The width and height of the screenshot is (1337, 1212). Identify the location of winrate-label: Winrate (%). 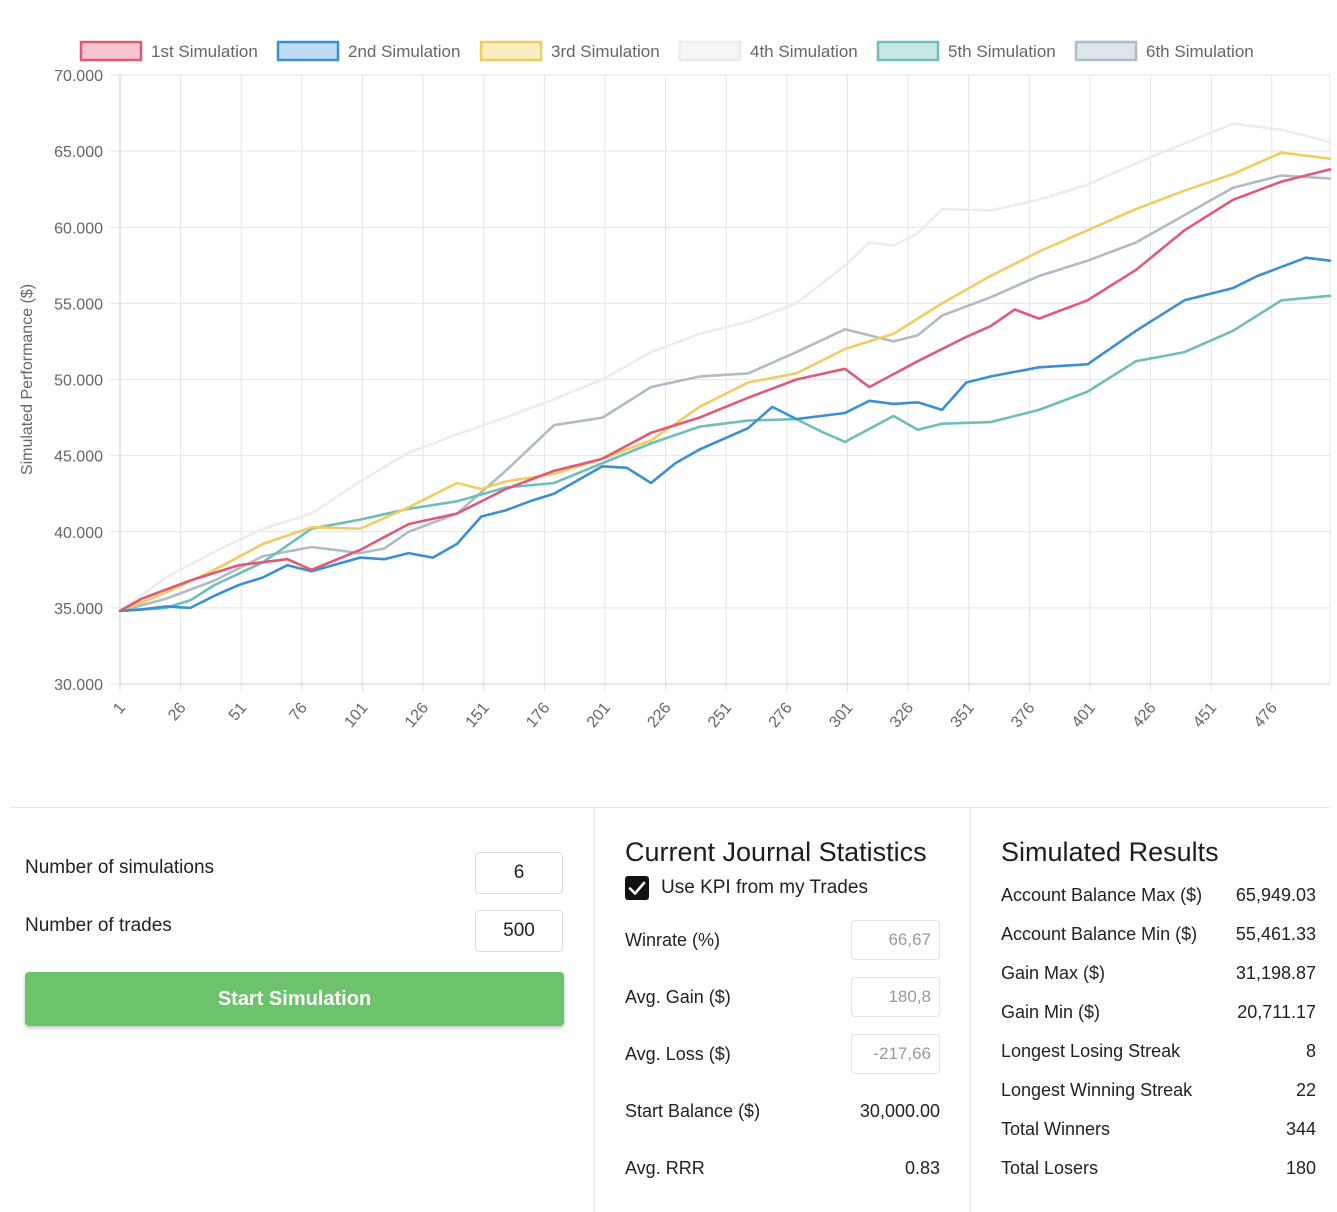
(673, 940).